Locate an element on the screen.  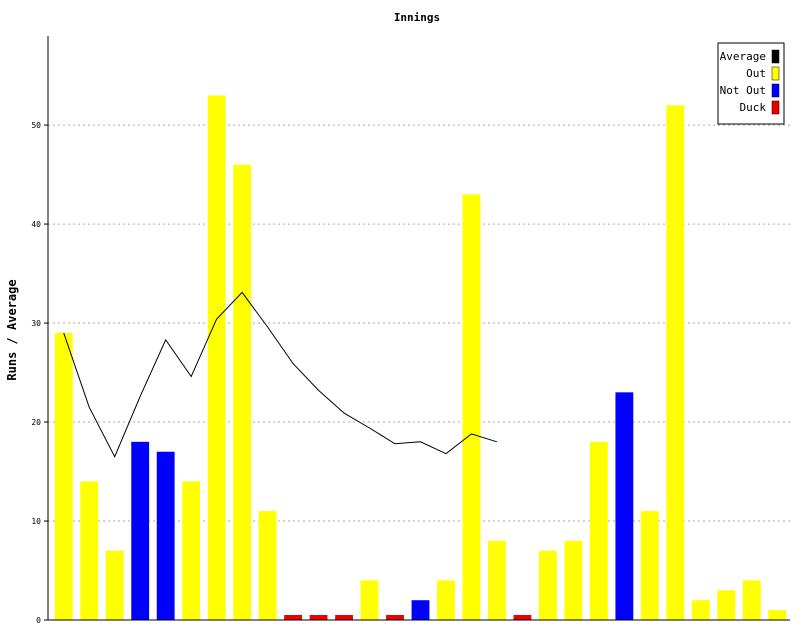
legend: Average Out Not Out Duck is located at coordinates (751, 83).